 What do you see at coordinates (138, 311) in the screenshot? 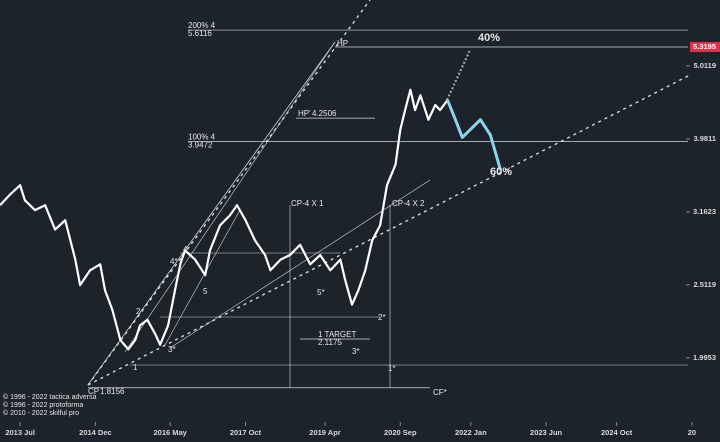
I see `annotation: 2` at bounding box center [138, 311].